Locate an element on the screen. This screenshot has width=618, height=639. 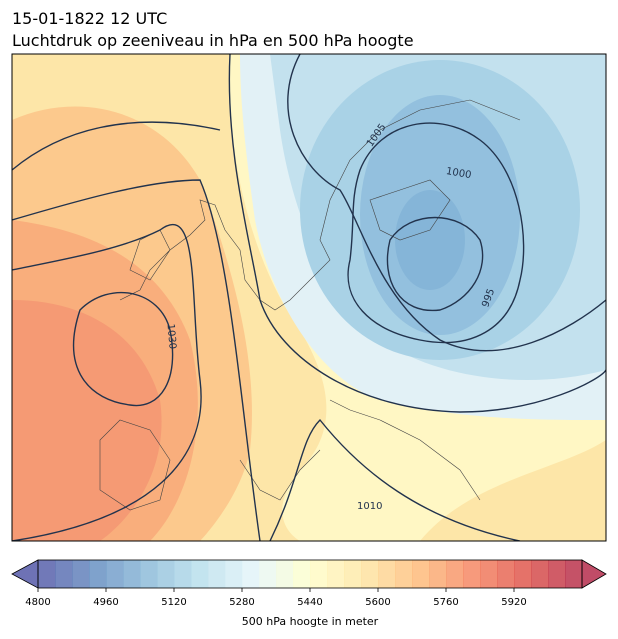
colorbar-extend-low is located at coordinates (25, 574).